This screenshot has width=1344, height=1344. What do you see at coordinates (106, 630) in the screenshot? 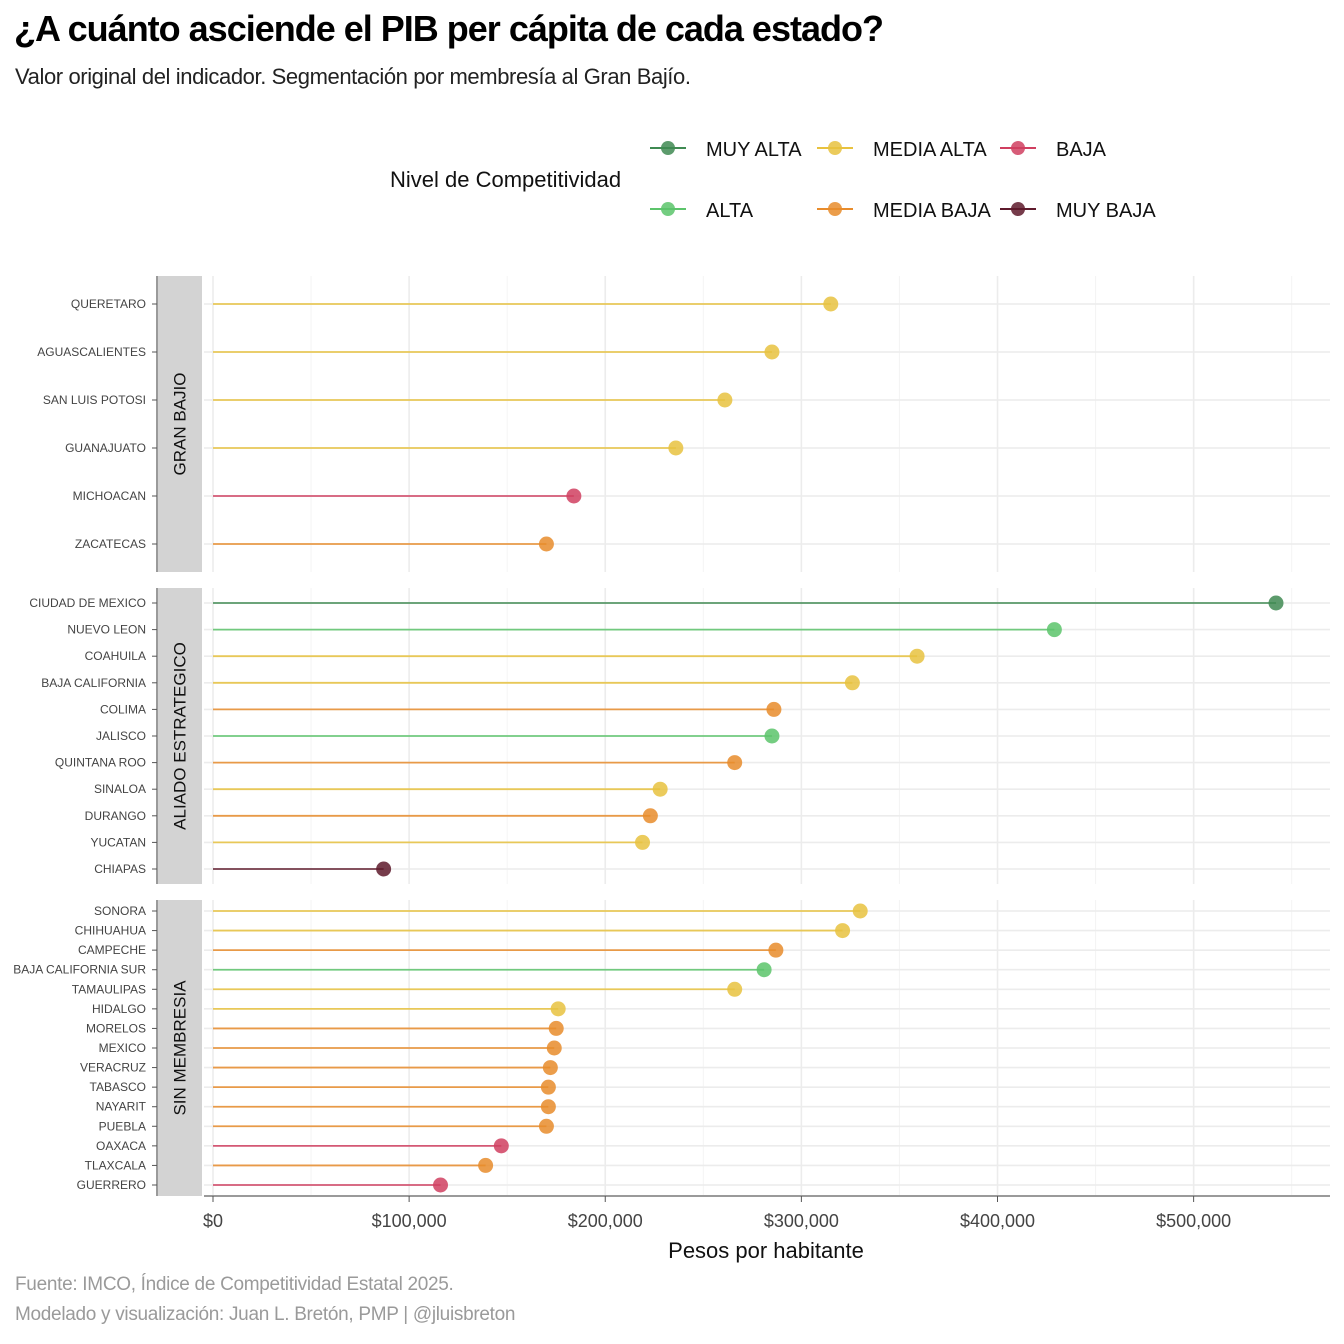
I see `y-tick-label: NUEVO LEON` at bounding box center [106, 630].